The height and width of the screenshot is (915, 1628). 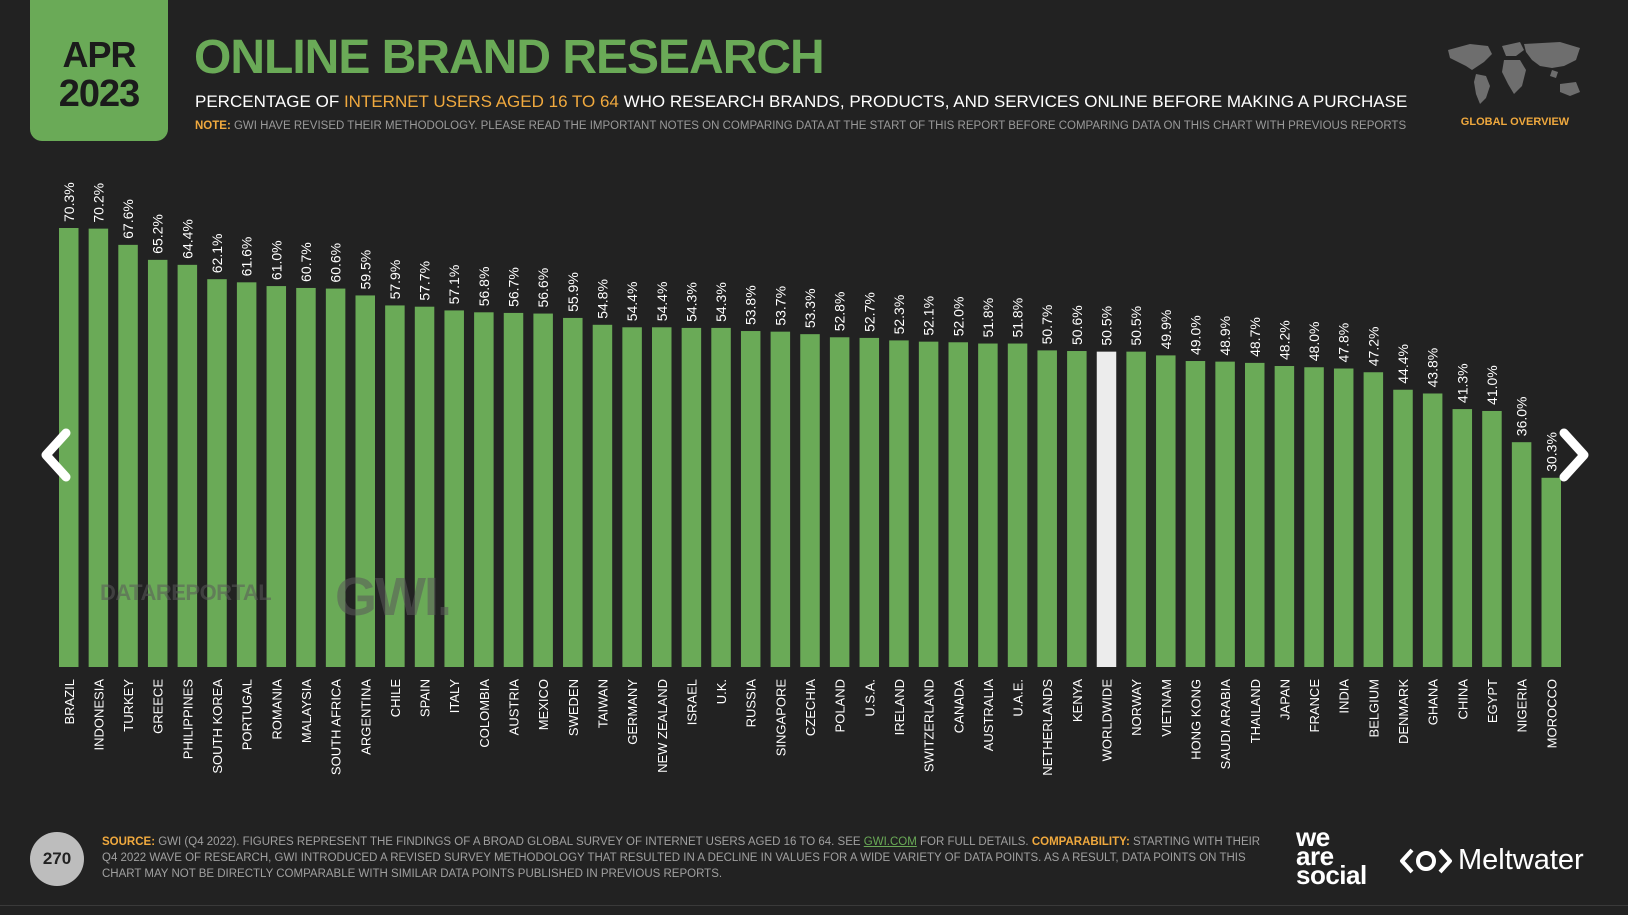 What do you see at coordinates (899, 315) in the screenshot?
I see `value-label-ireland: 52.3%` at bounding box center [899, 315].